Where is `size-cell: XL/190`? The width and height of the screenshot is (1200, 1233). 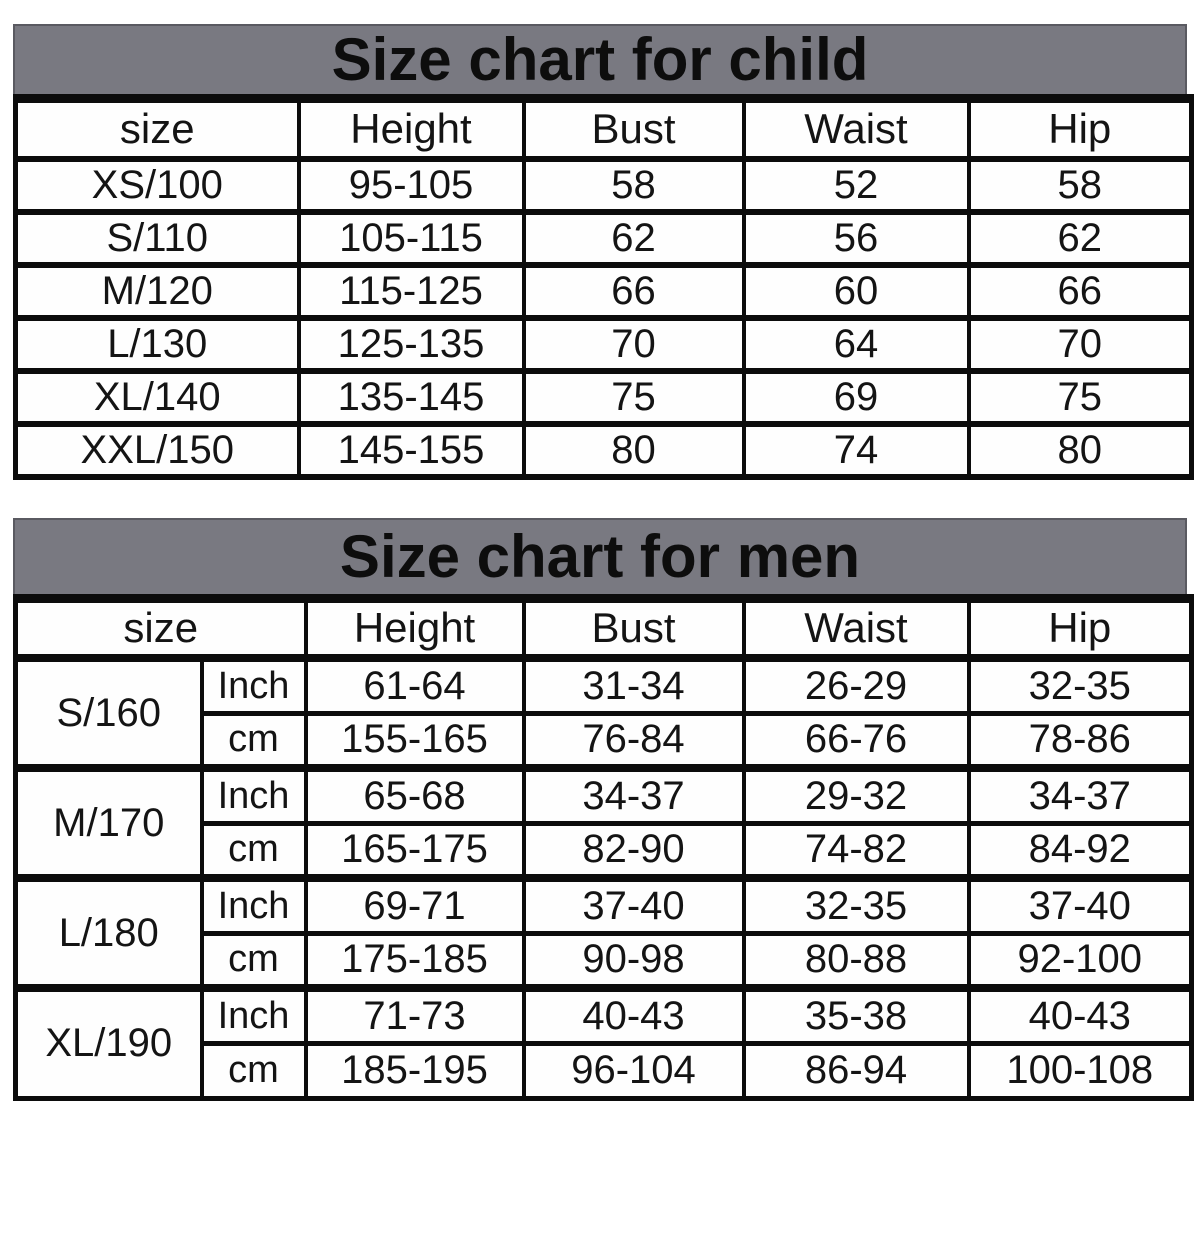
size-cell: XL/190 is located at coordinates (108, 1042).